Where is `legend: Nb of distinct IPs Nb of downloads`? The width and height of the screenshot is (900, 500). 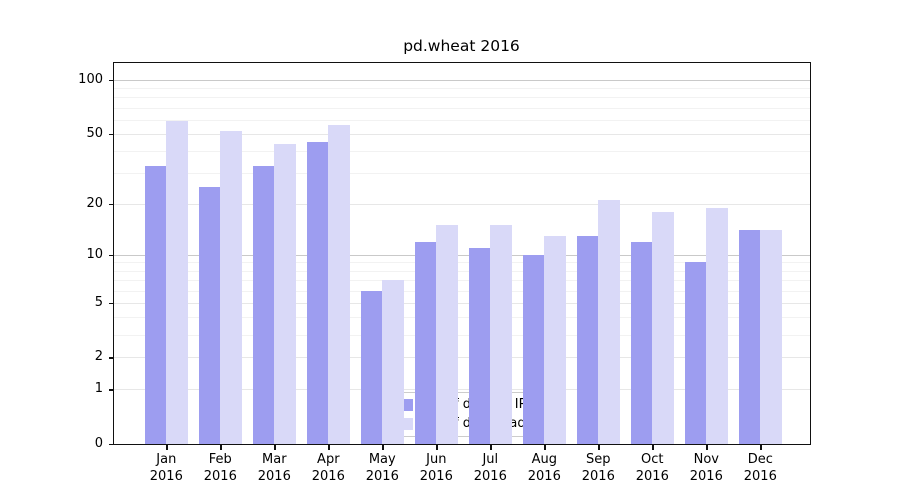
legend: Nb of distinct IPs Nb of downloads is located at coordinates (462, 414).